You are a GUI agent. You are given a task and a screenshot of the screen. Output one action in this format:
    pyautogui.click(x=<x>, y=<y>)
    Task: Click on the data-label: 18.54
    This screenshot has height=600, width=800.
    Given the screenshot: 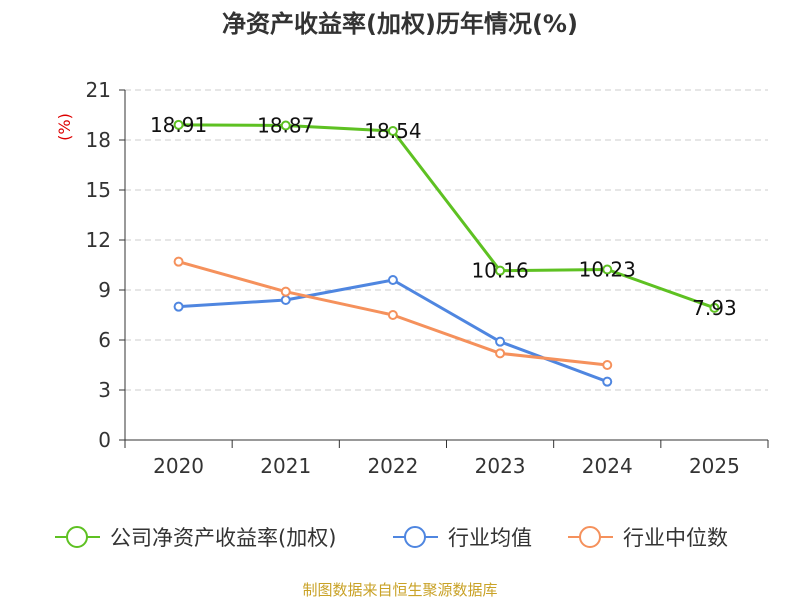 What is the action you would take?
    pyautogui.click(x=392, y=131)
    